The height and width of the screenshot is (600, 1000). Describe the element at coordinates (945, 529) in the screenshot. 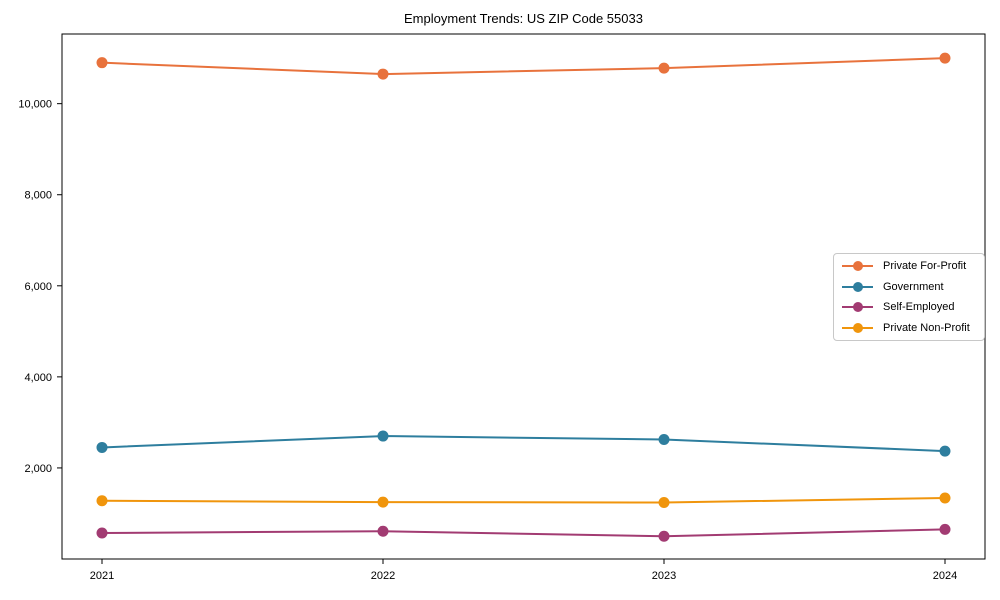

I see `data-point-self-employed-2024` at that location.